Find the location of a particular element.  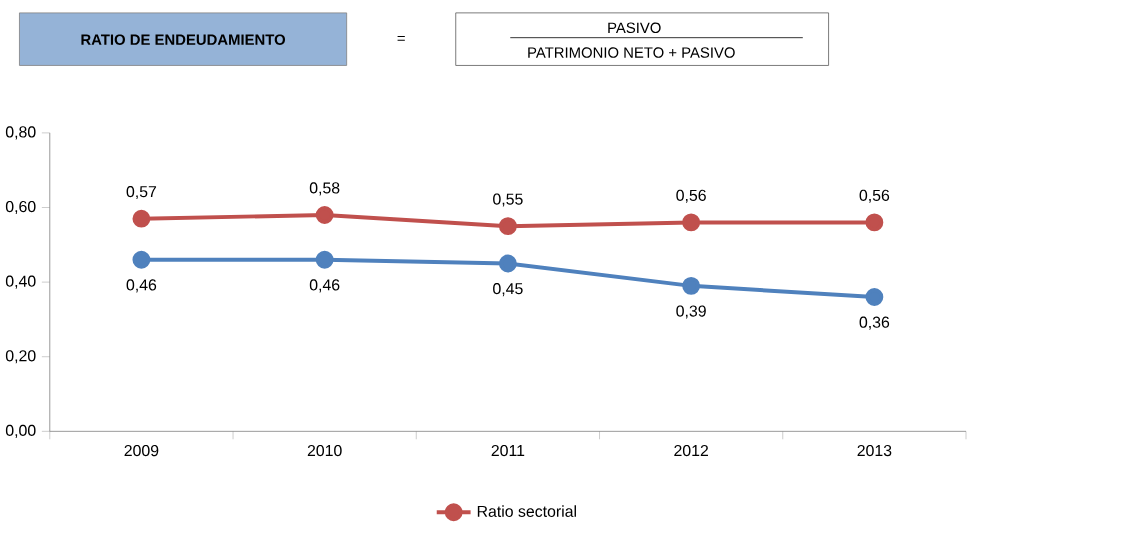

text: PATRIMONIO NETO + PASIVO is located at coordinates (631, 52).